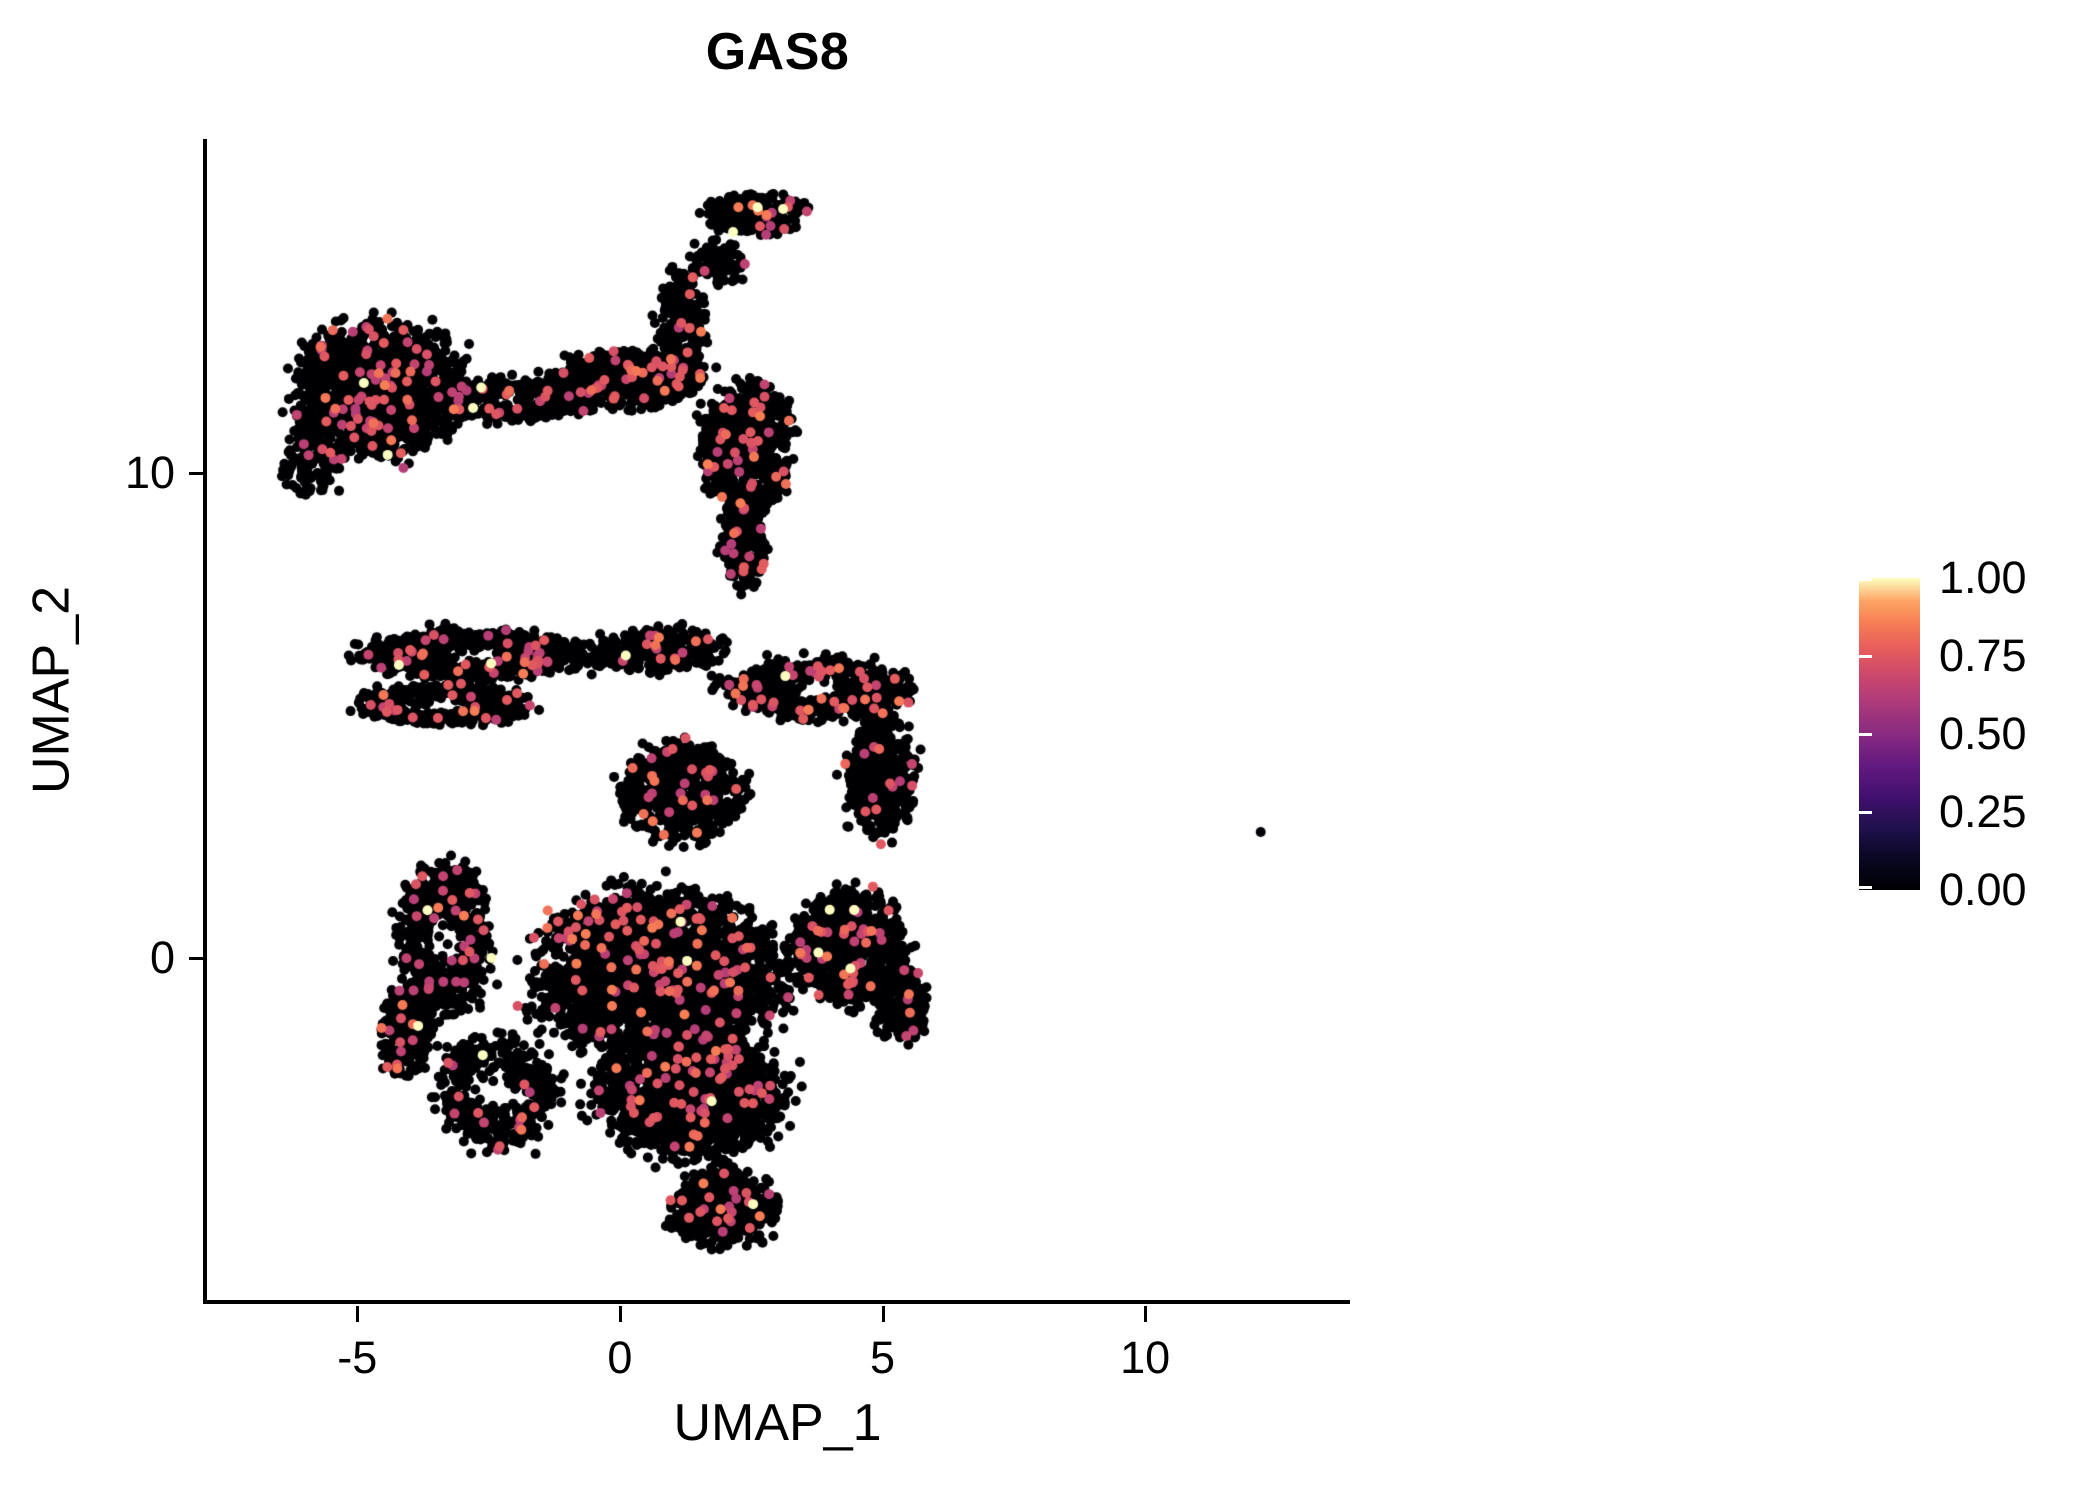  What do you see at coordinates (1983, 577) in the screenshot?
I see `colorbar-tick-label: 1.00` at bounding box center [1983, 577].